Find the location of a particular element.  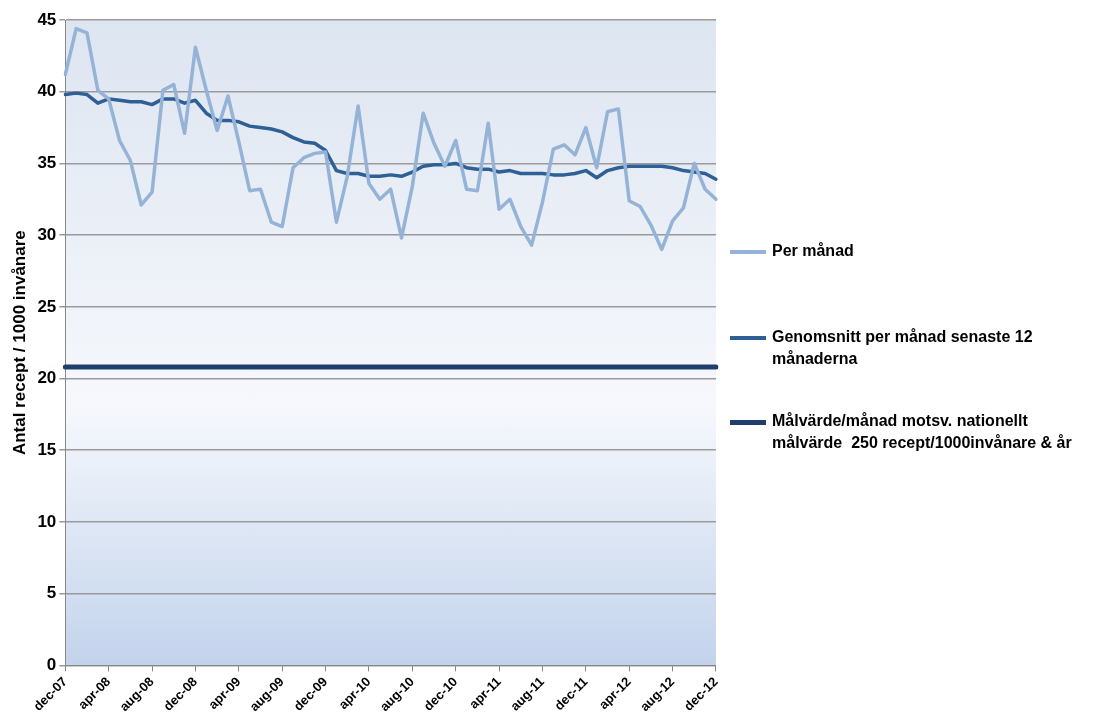

y-axis-title: Antal recept / 1000 invånare is located at coordinates (19, 343).